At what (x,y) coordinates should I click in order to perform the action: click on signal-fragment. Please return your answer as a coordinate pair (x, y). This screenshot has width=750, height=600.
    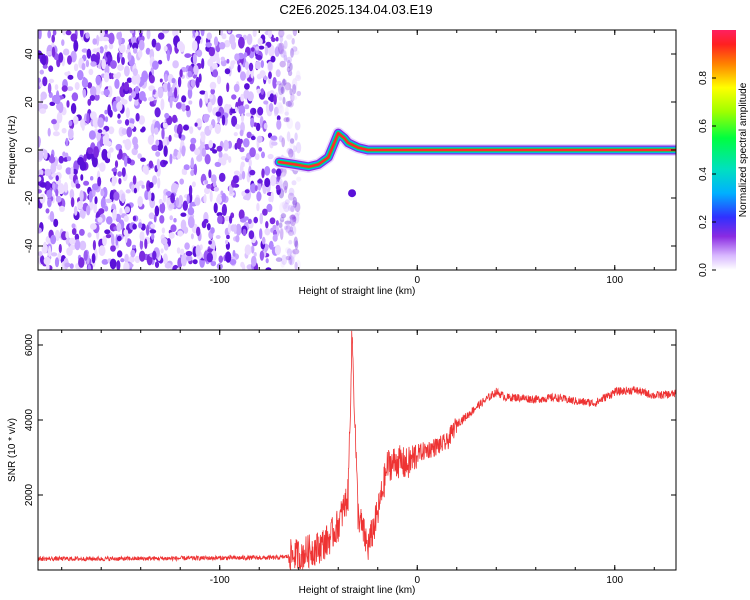
    Looking at the image, I should click on (352, 193).